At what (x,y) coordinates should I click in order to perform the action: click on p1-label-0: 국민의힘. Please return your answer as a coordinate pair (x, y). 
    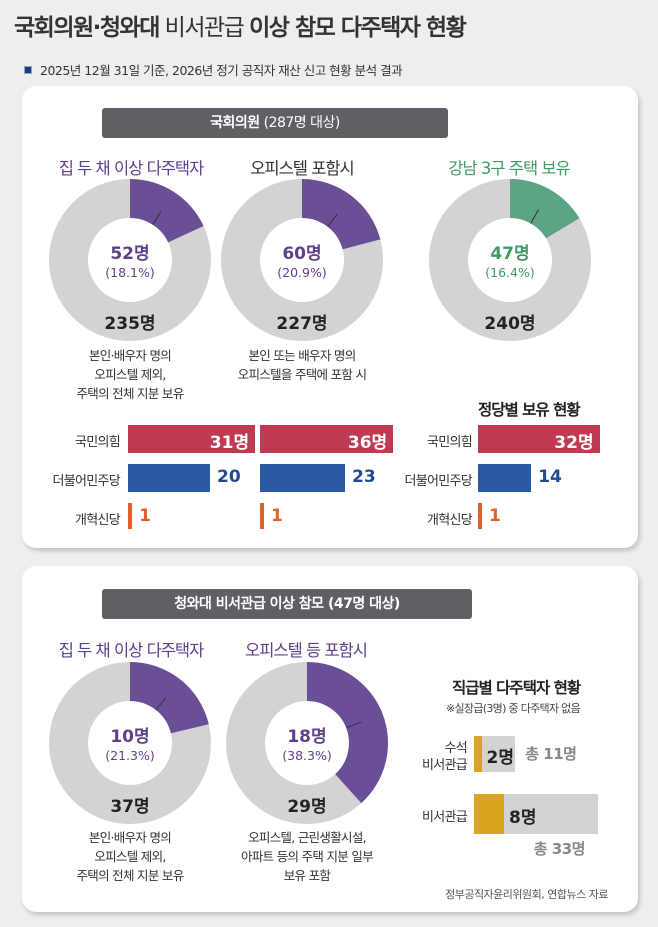
    Looking at the image, I should click on (97, 442).